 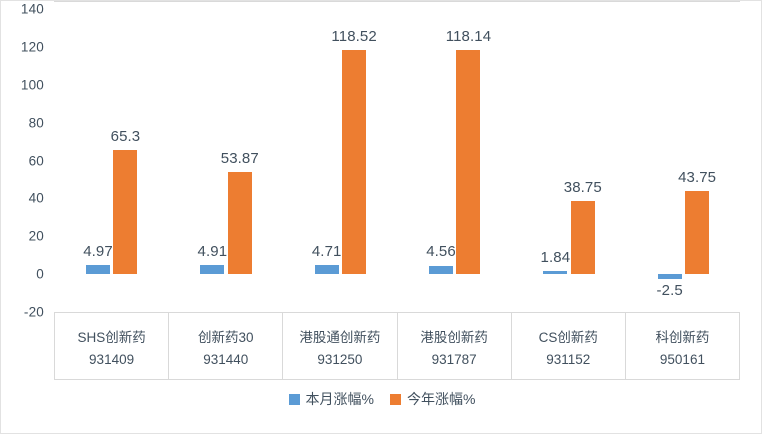 I want to click on zero-baseline, so click(x=397, y=1).